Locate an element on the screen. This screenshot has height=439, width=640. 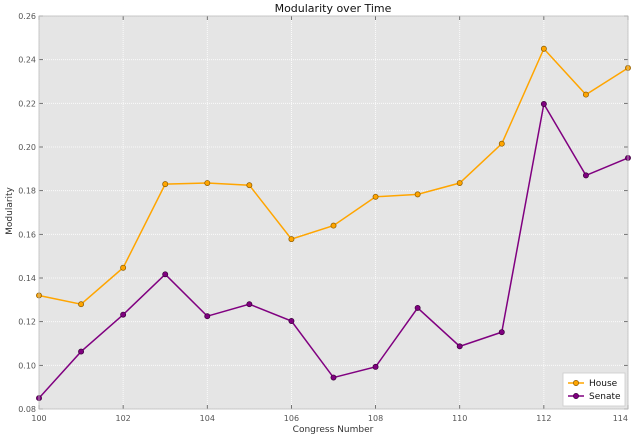
y-tick-label: 0.10 is located at coordinates (27, 365).